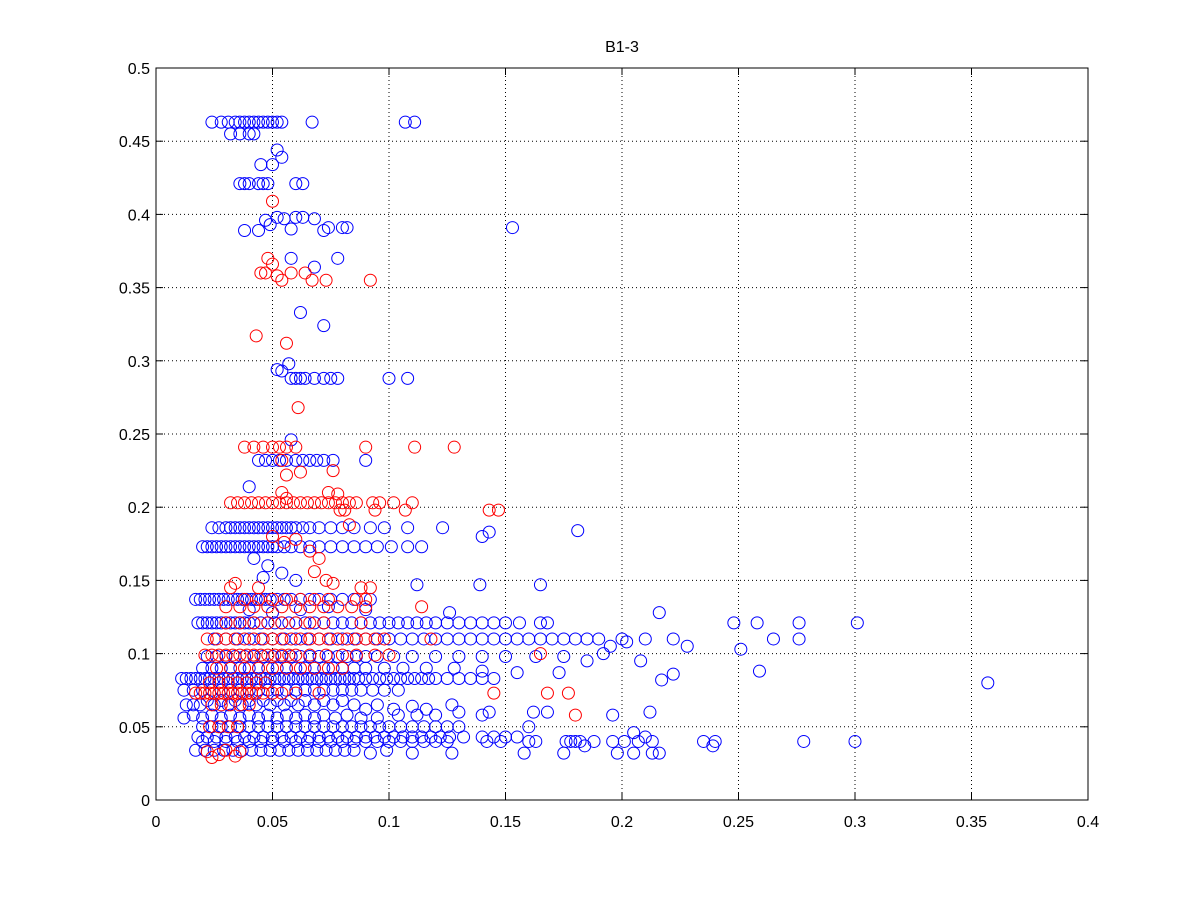  Describe the element at coordinates (389, 822) in the screenshot. I see `x-tick-label: 0.1` at that location.